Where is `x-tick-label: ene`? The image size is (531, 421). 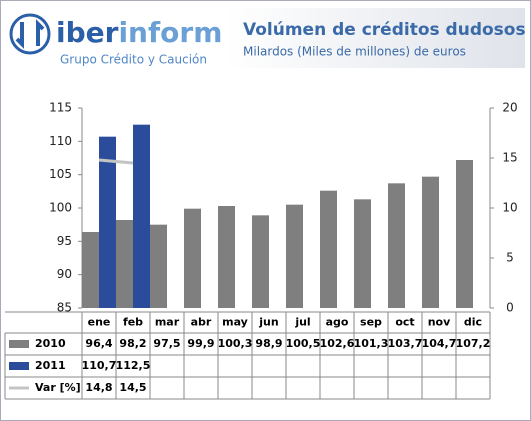 x-tick-label: ene is located at coordinates (99, 322).